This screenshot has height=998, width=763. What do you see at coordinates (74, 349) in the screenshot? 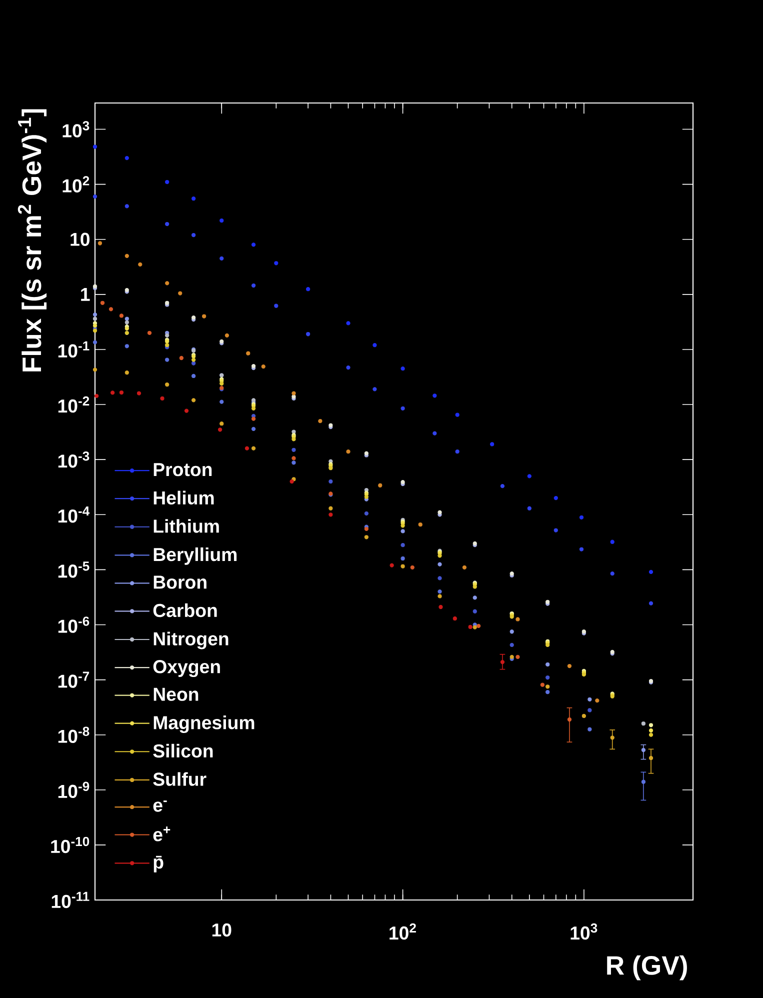
I see `y-tick-label: 10$^{-1}$` at bounding box center [74, 349].